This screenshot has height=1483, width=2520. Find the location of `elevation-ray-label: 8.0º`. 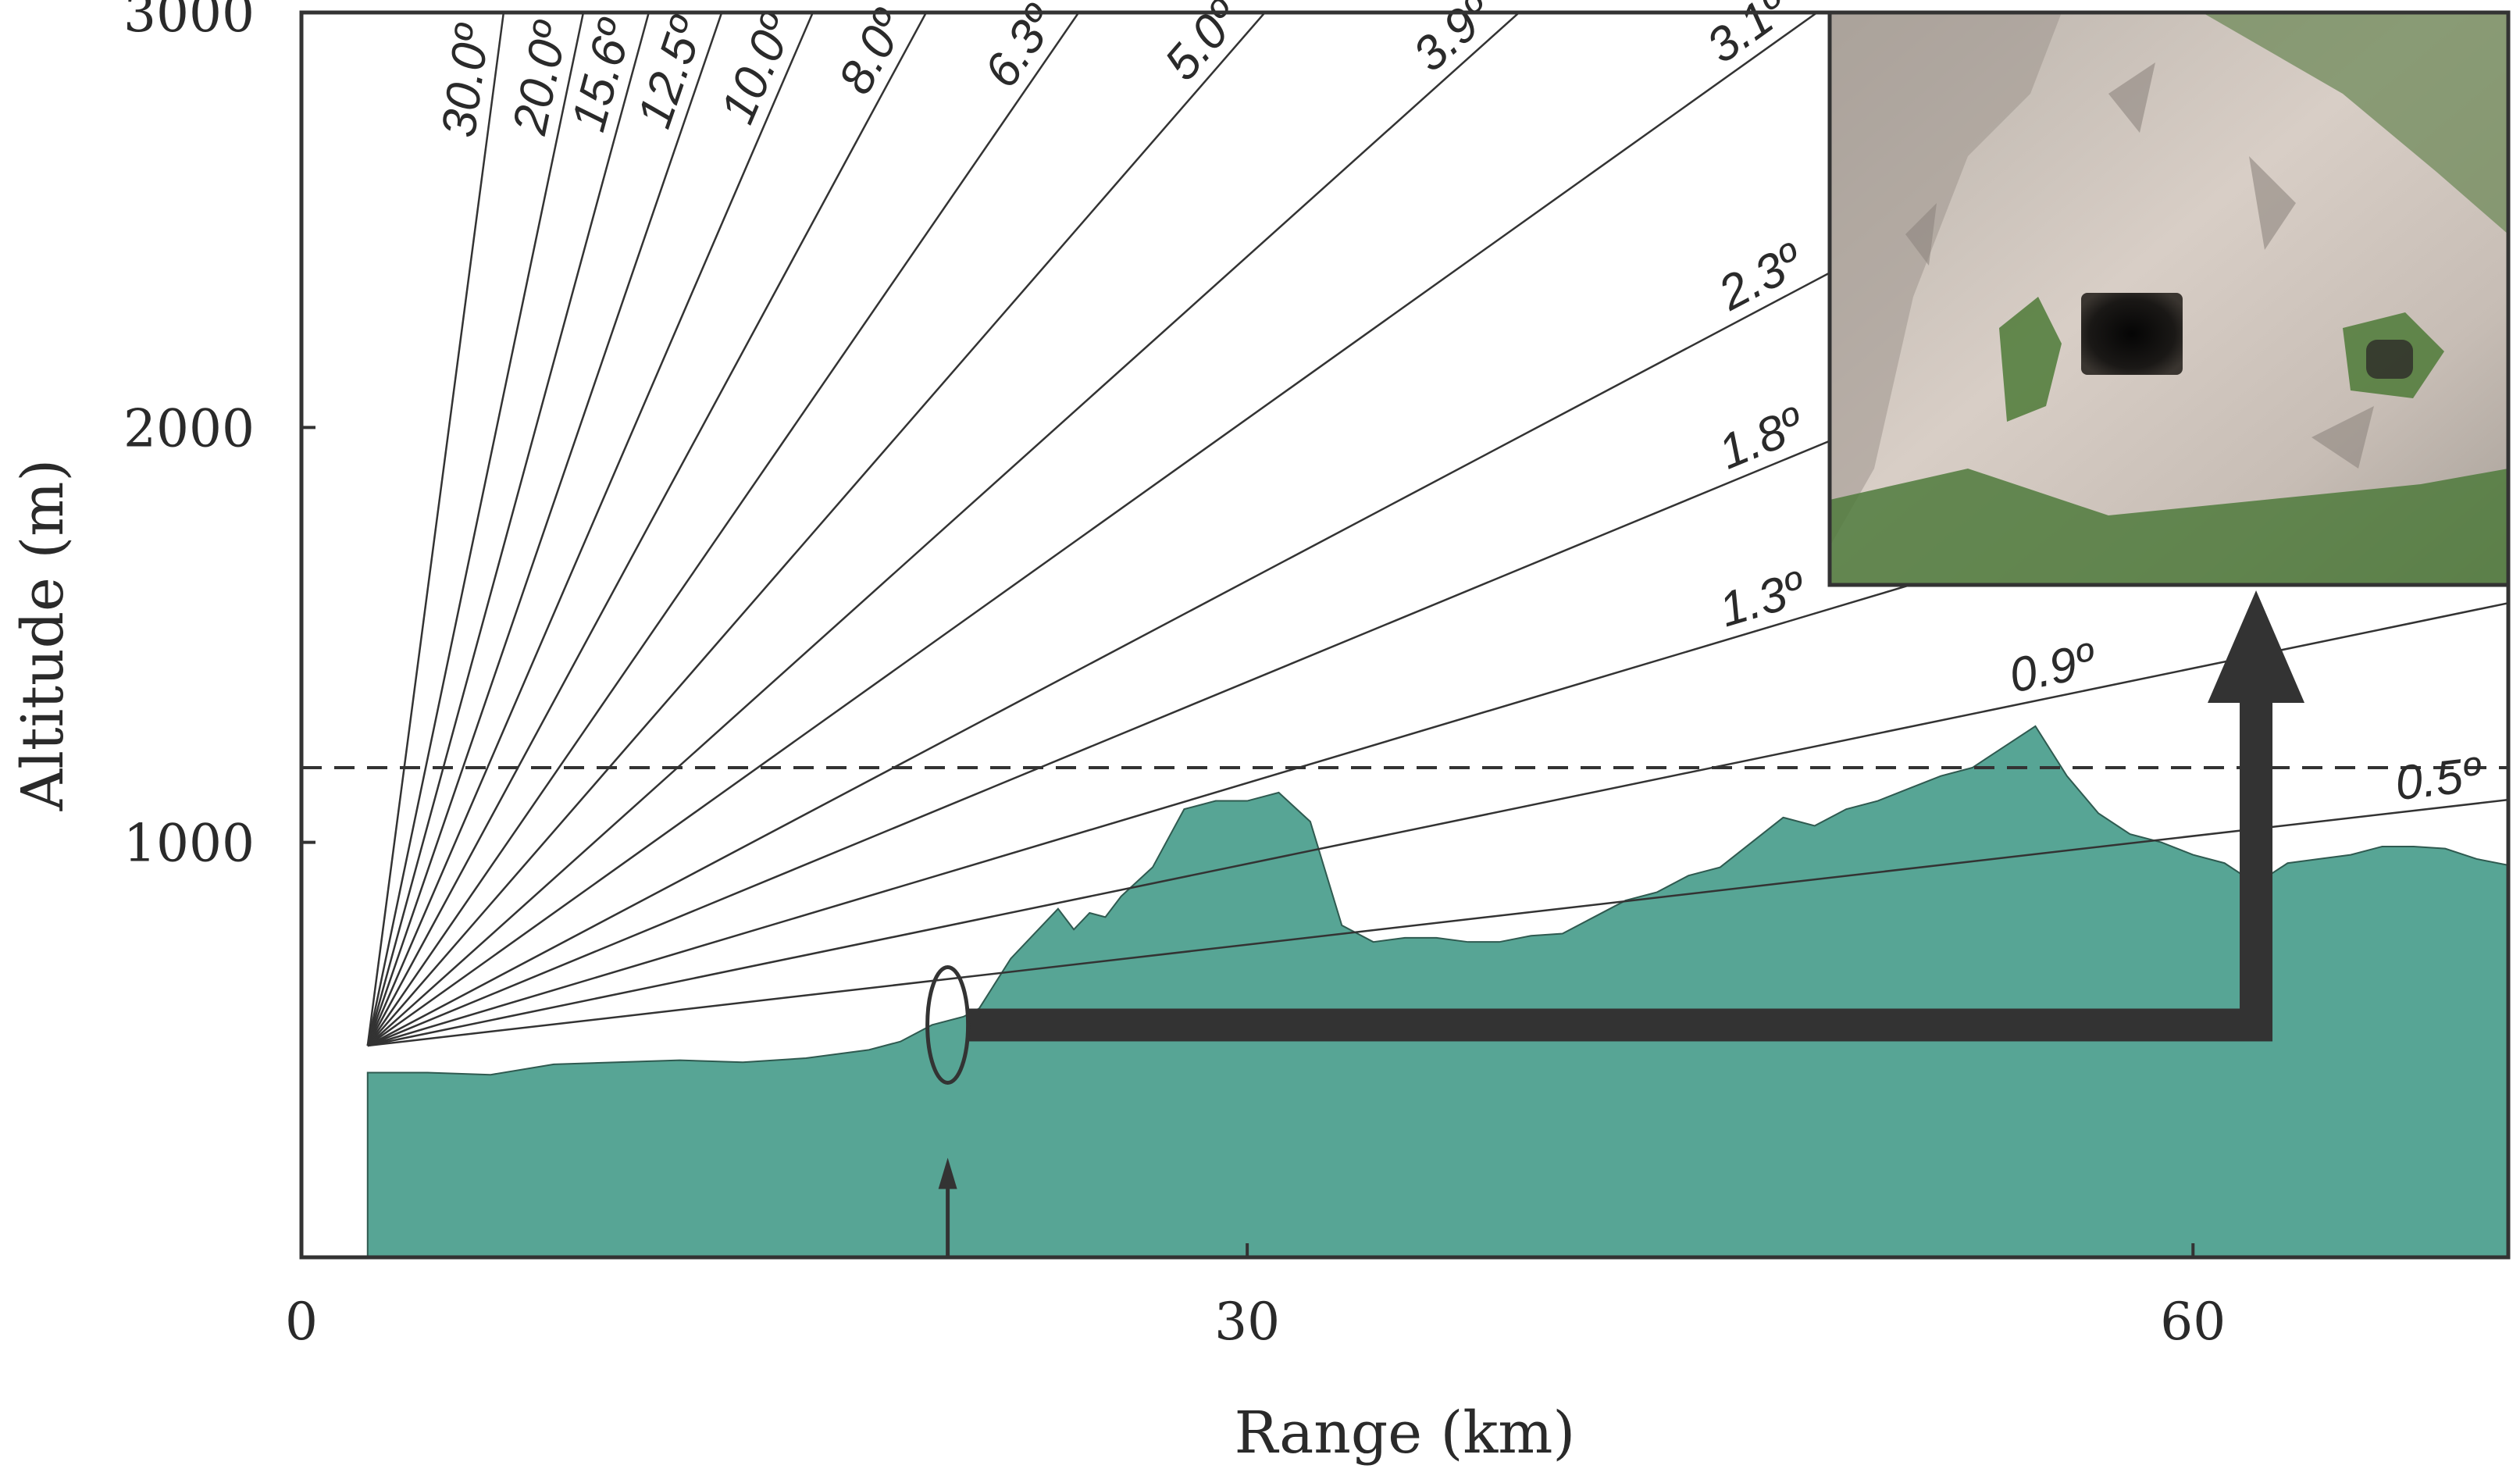

elevation-ray-label: 8.0º is located at coordinates (873, 52).